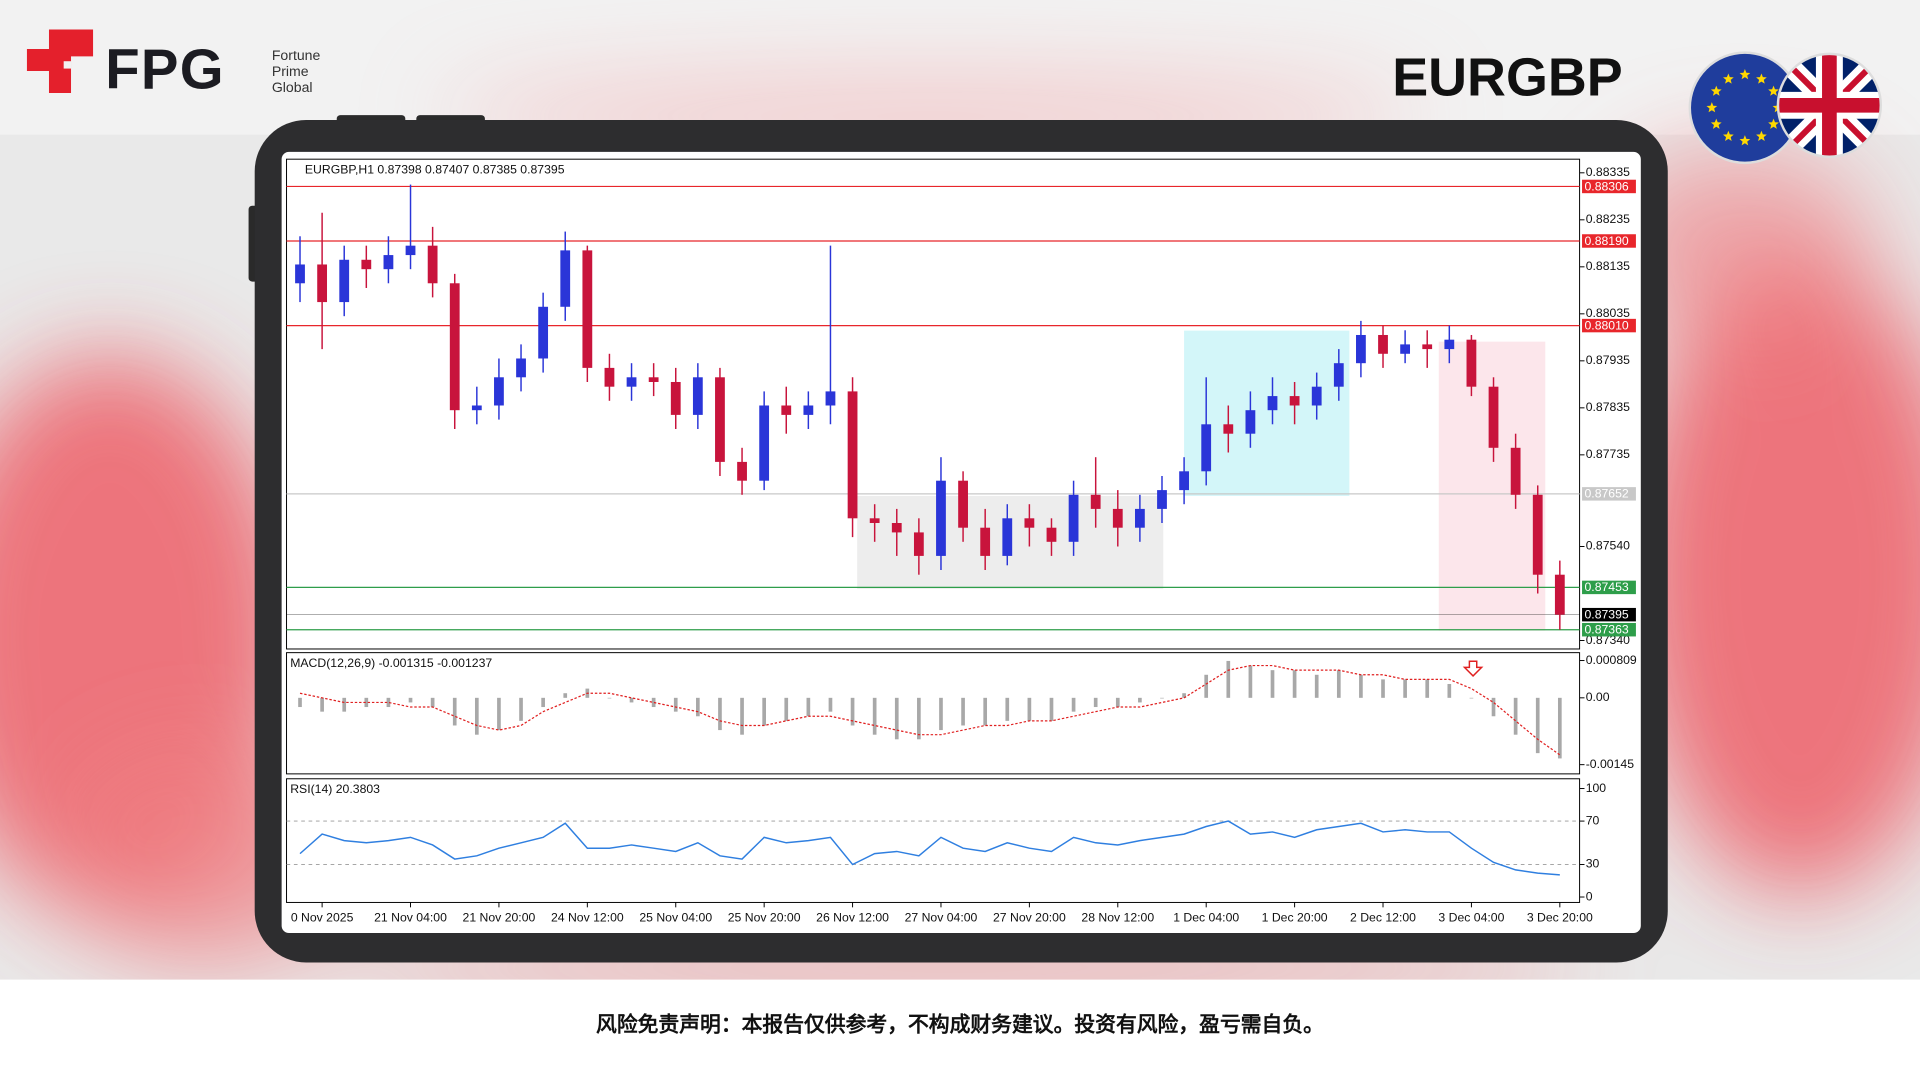 The height and width of the screenshot is (1080, 1920). Describe the element at coordinates (1598, 697) in the screenshot. I see `y-tick-label: 0.00` at that location.